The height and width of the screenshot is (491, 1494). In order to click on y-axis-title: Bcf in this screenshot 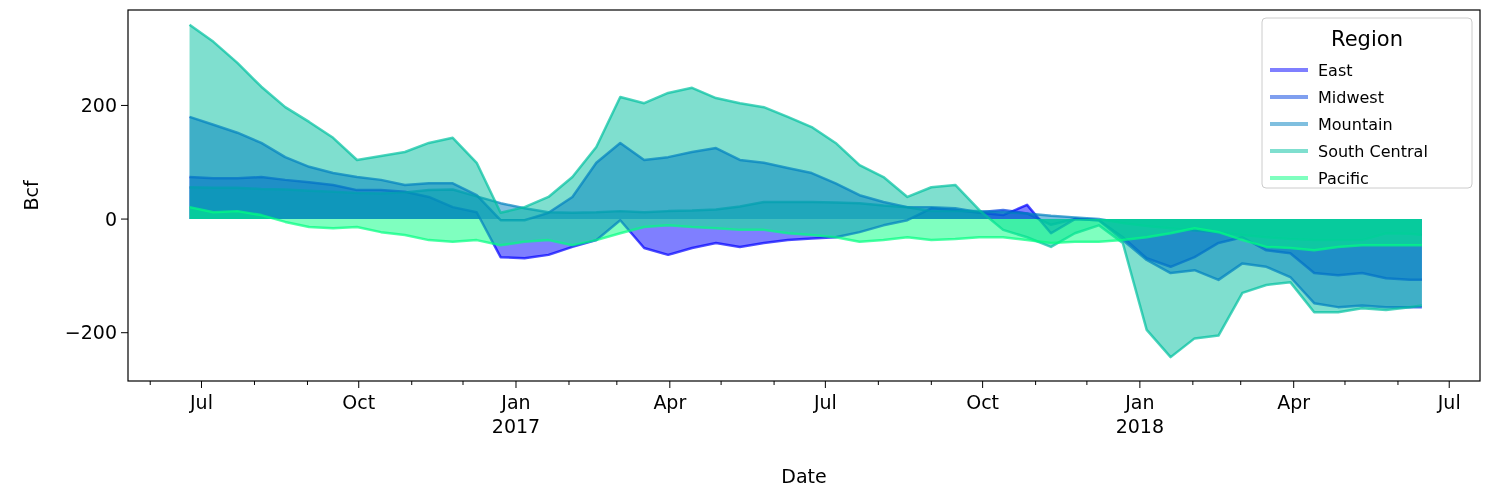, I will do `click(31, 195)`.